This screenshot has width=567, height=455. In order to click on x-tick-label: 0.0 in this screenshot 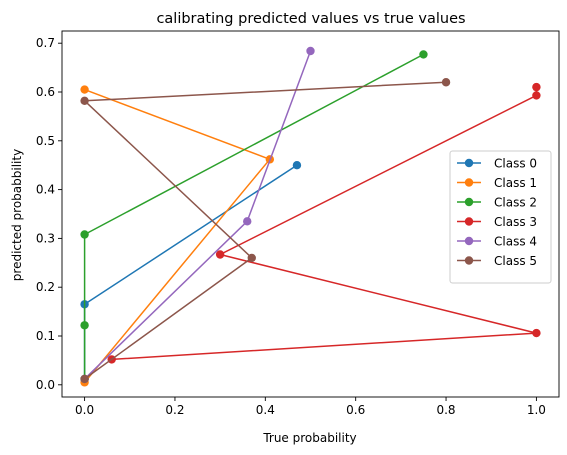, I will do `click(84, 410)`.